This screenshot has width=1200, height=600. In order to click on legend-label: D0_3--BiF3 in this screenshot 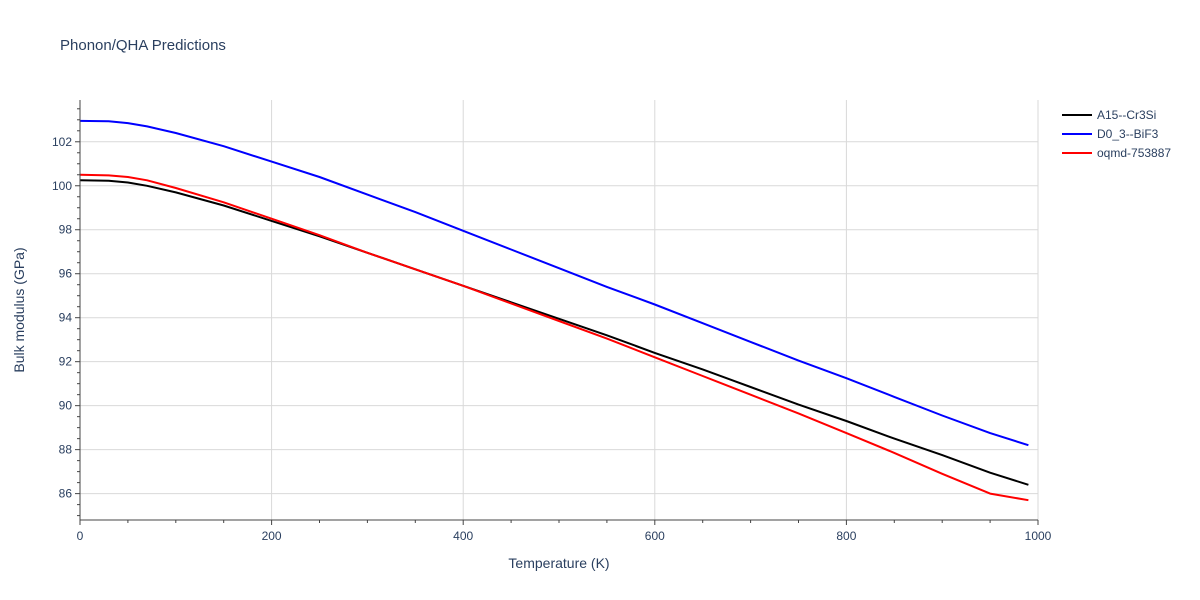, I will do `click(1128, 134)`.